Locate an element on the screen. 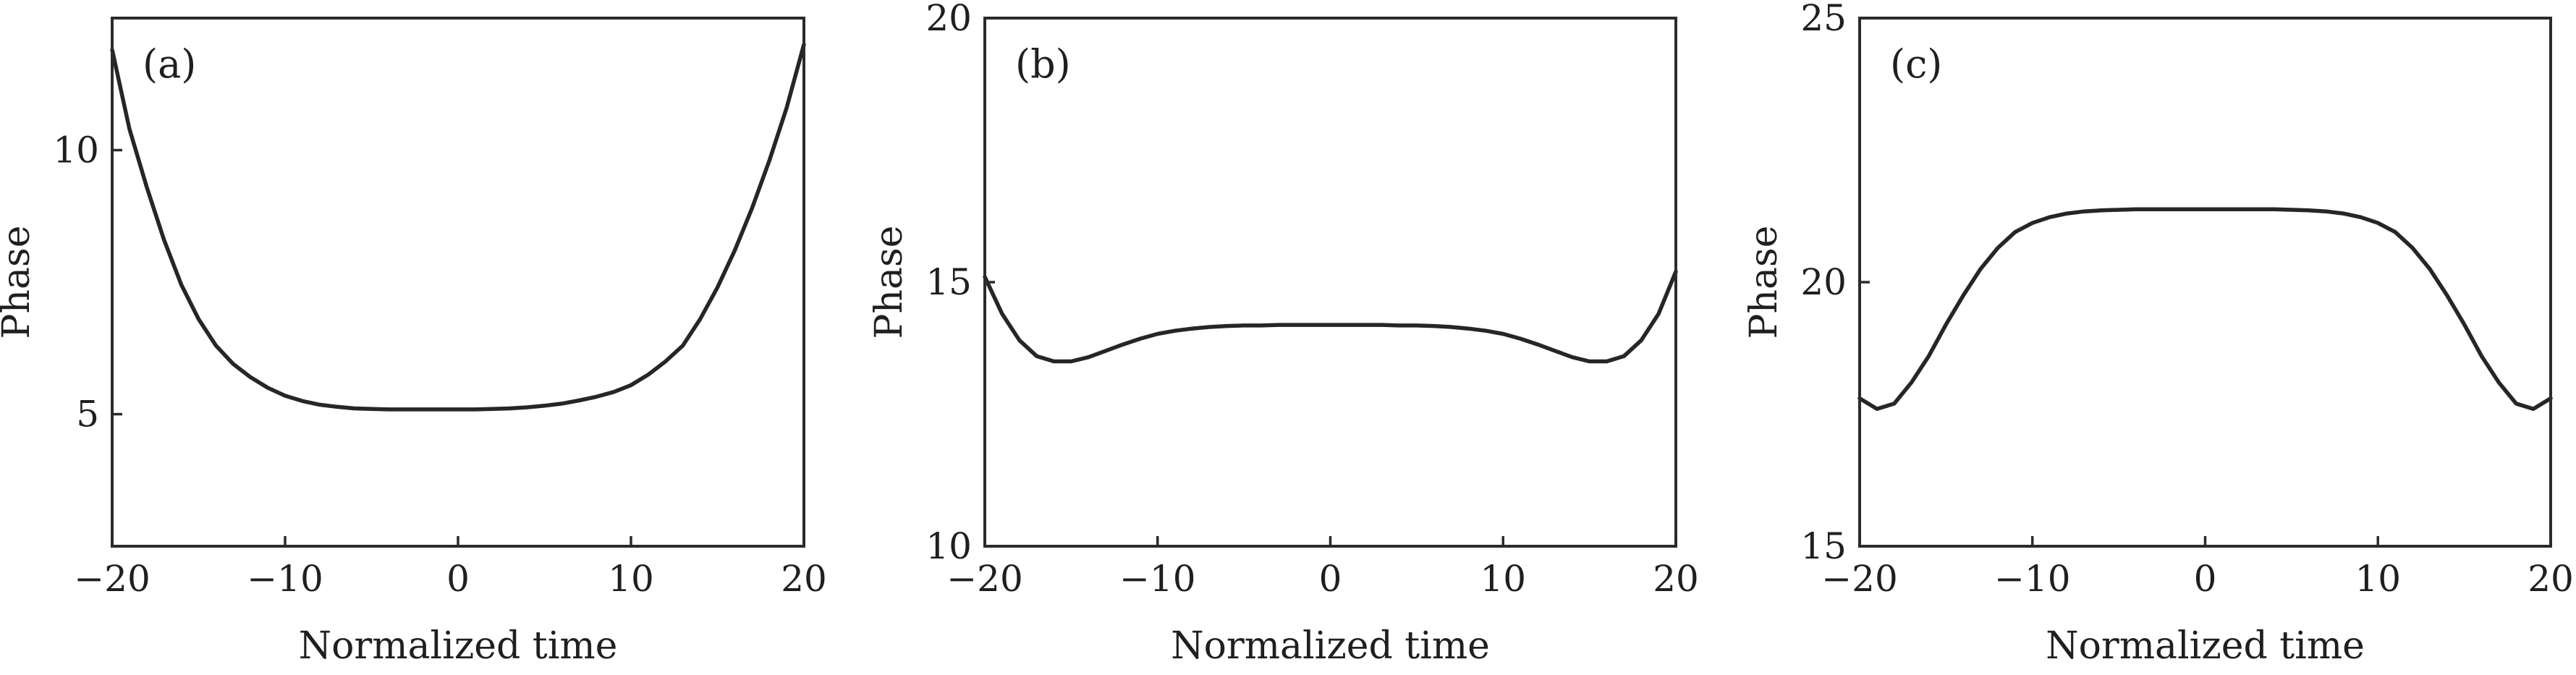 The width and height of the screenshot is (2576, 675). y-tick-label: 25 is located at coordinates (1823, 19).